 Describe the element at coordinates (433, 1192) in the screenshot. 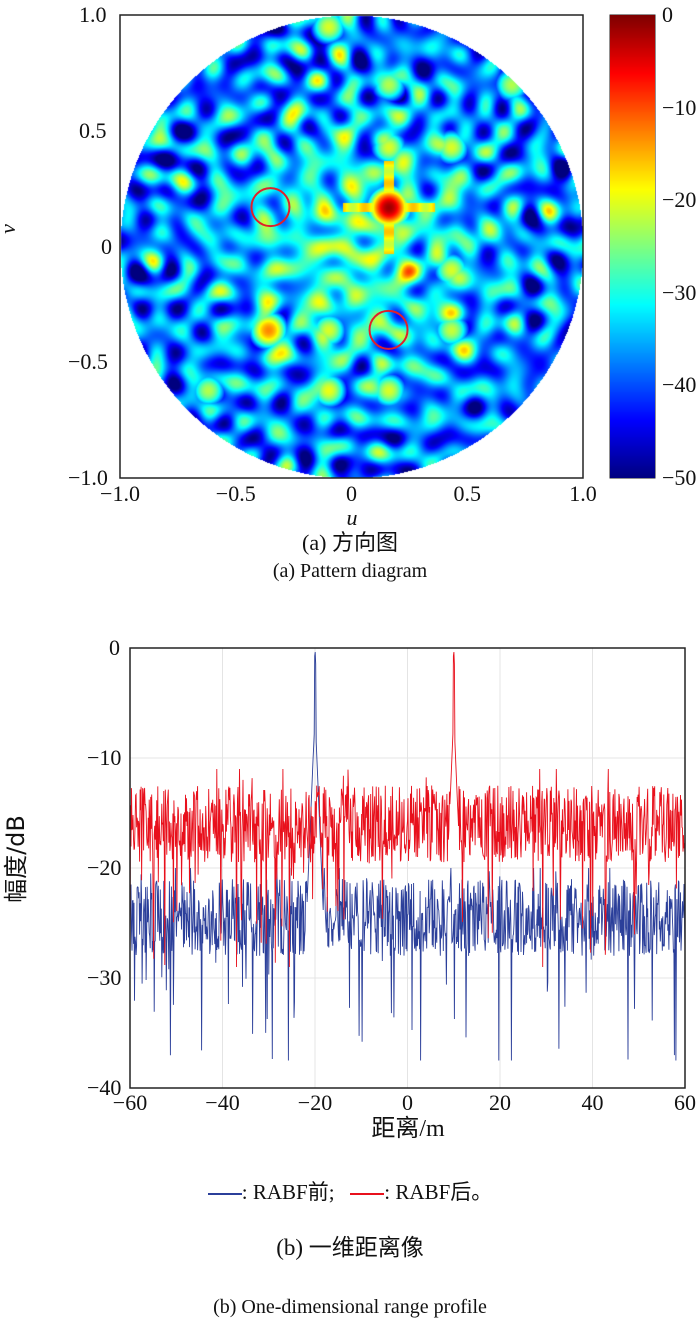

I see `legend-label-after: RABF后` at that location.